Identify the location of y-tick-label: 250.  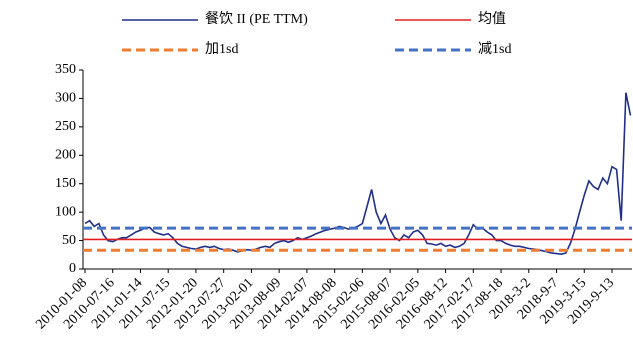
(65, 126).